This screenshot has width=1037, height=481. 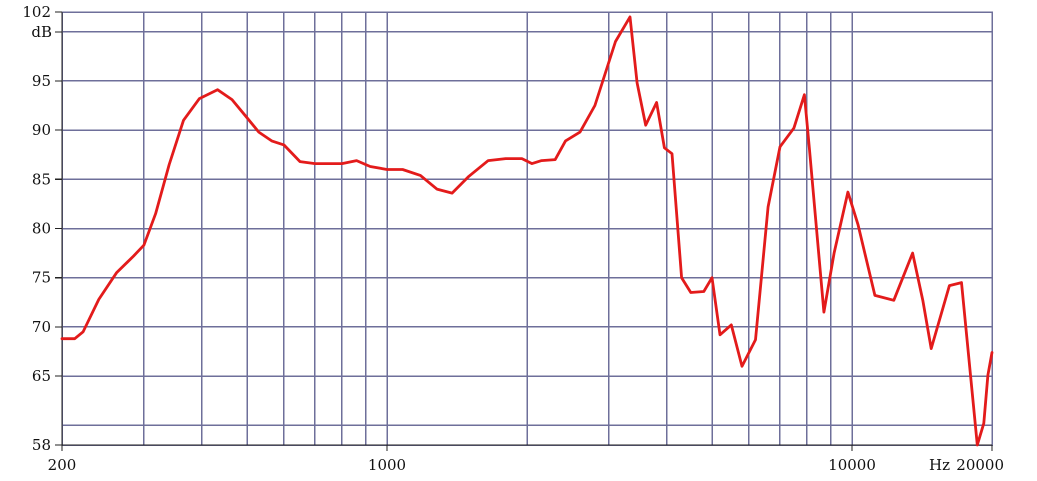 I want to click on y-tick-label-102: 102, so click(x=36, y=12).